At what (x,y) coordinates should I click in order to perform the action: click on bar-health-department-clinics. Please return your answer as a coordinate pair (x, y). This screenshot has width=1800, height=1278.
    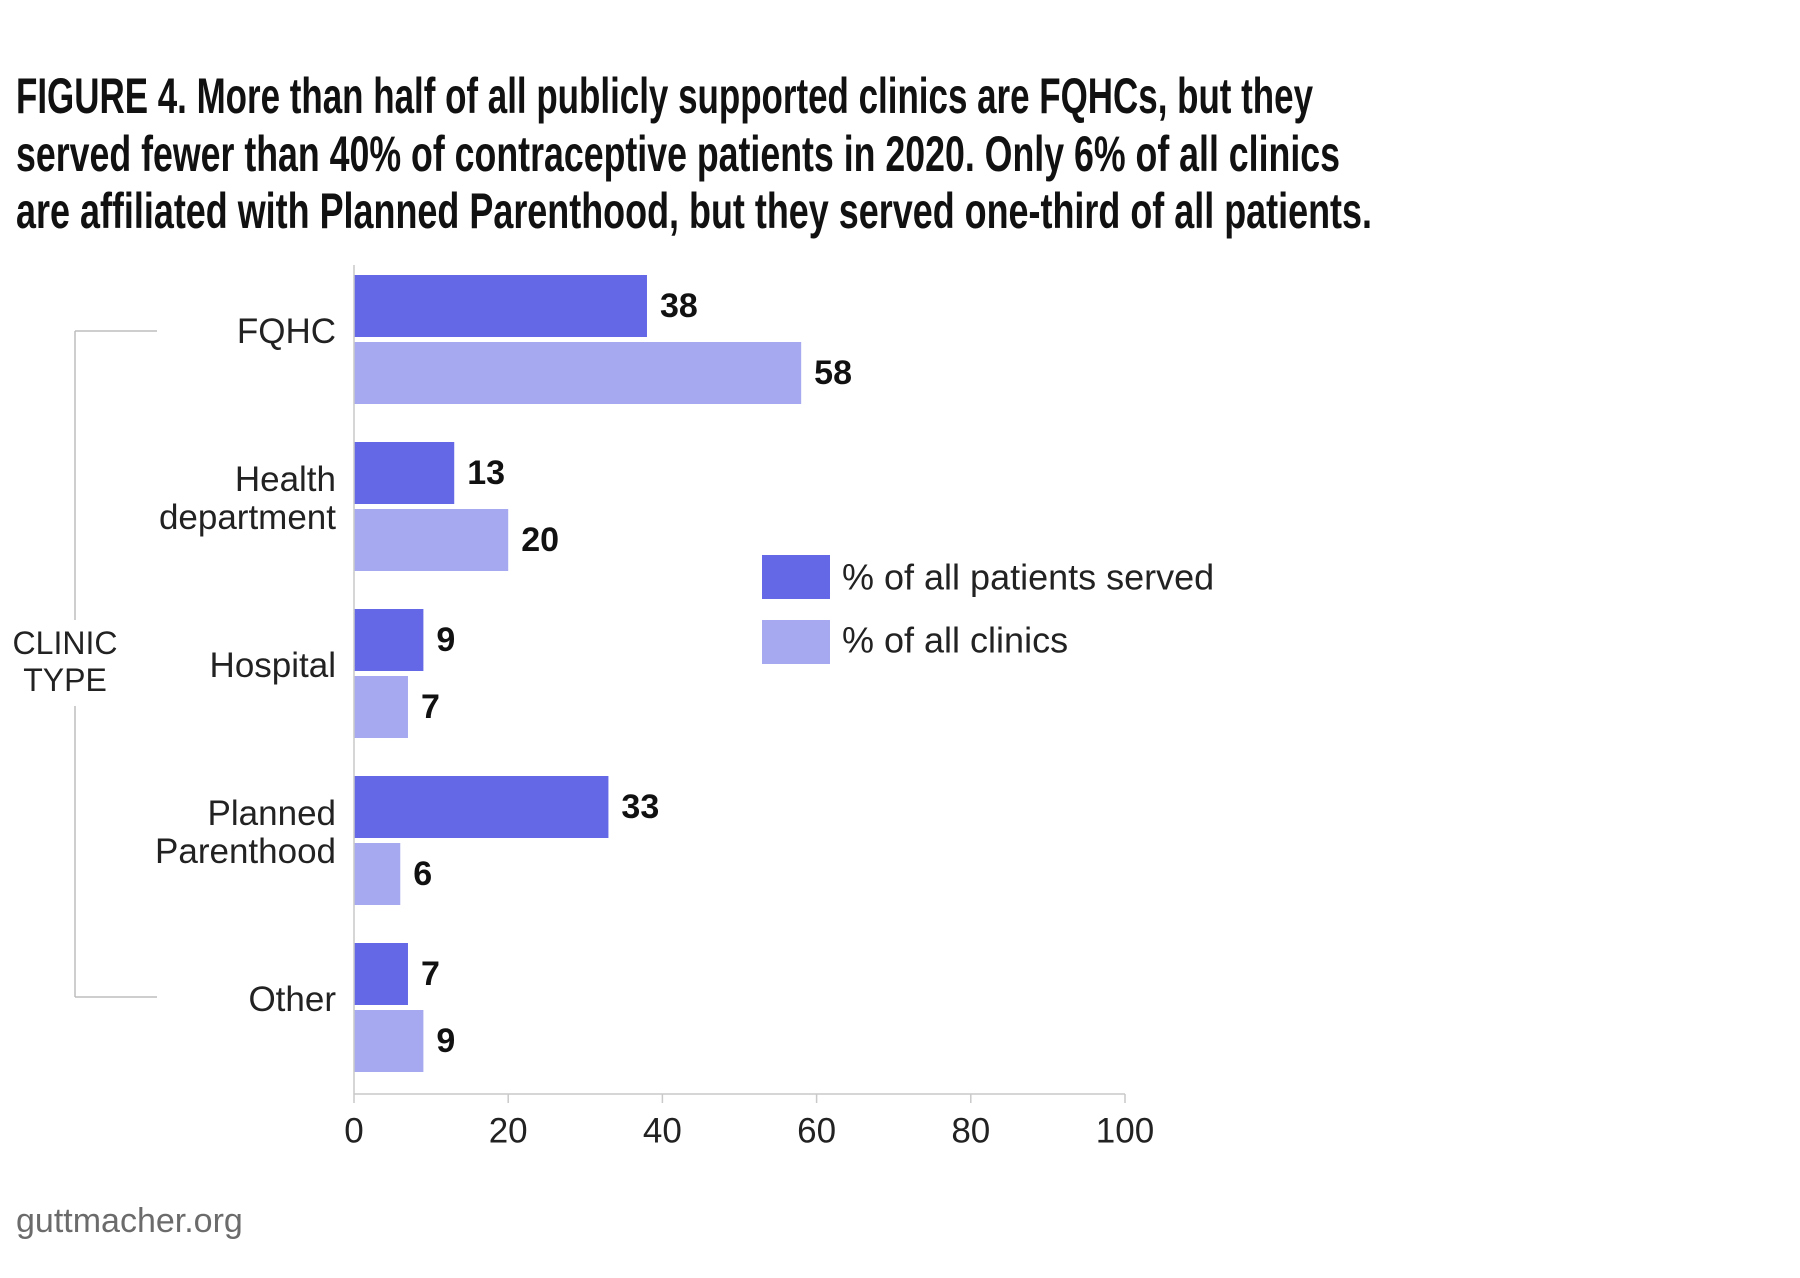
    Looking at the image, I should click on (431, 540).